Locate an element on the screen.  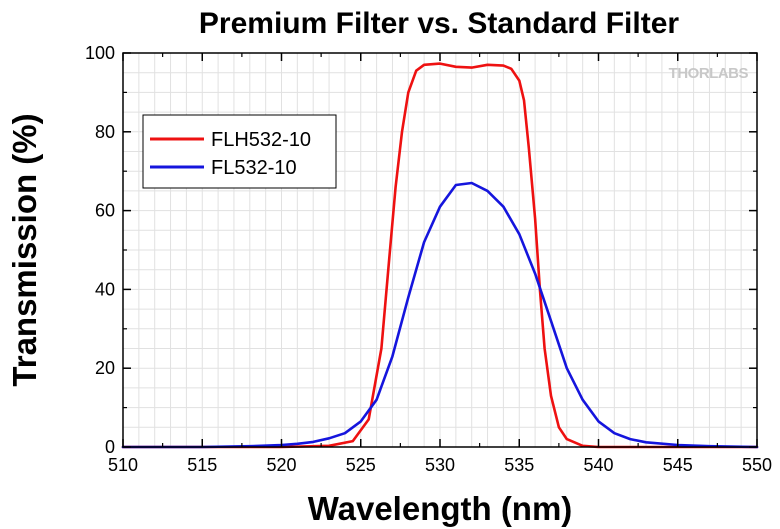
y-tick-label: 40 is located at coordinates (105, 289).